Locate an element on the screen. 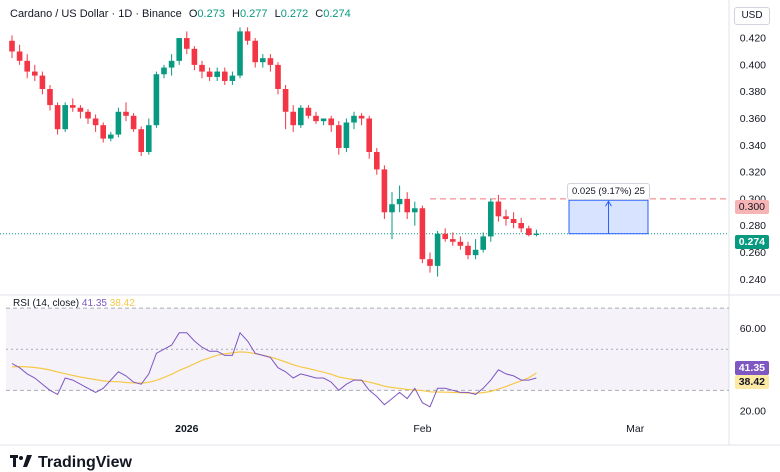 The width and height of the screenshot is (780, 472). price-tick-label: 0.320 is located at coordinates (753, 173).